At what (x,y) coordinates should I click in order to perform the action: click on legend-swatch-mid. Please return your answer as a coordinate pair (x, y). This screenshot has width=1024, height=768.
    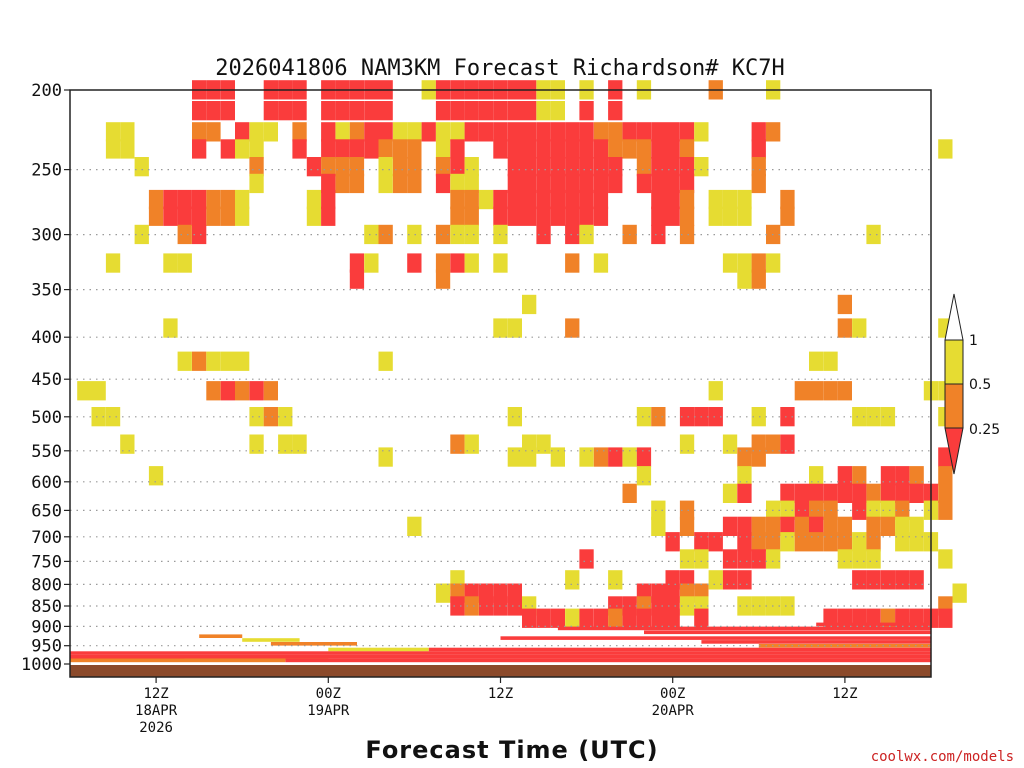
    Looking at the image, I should click on (954, 406).